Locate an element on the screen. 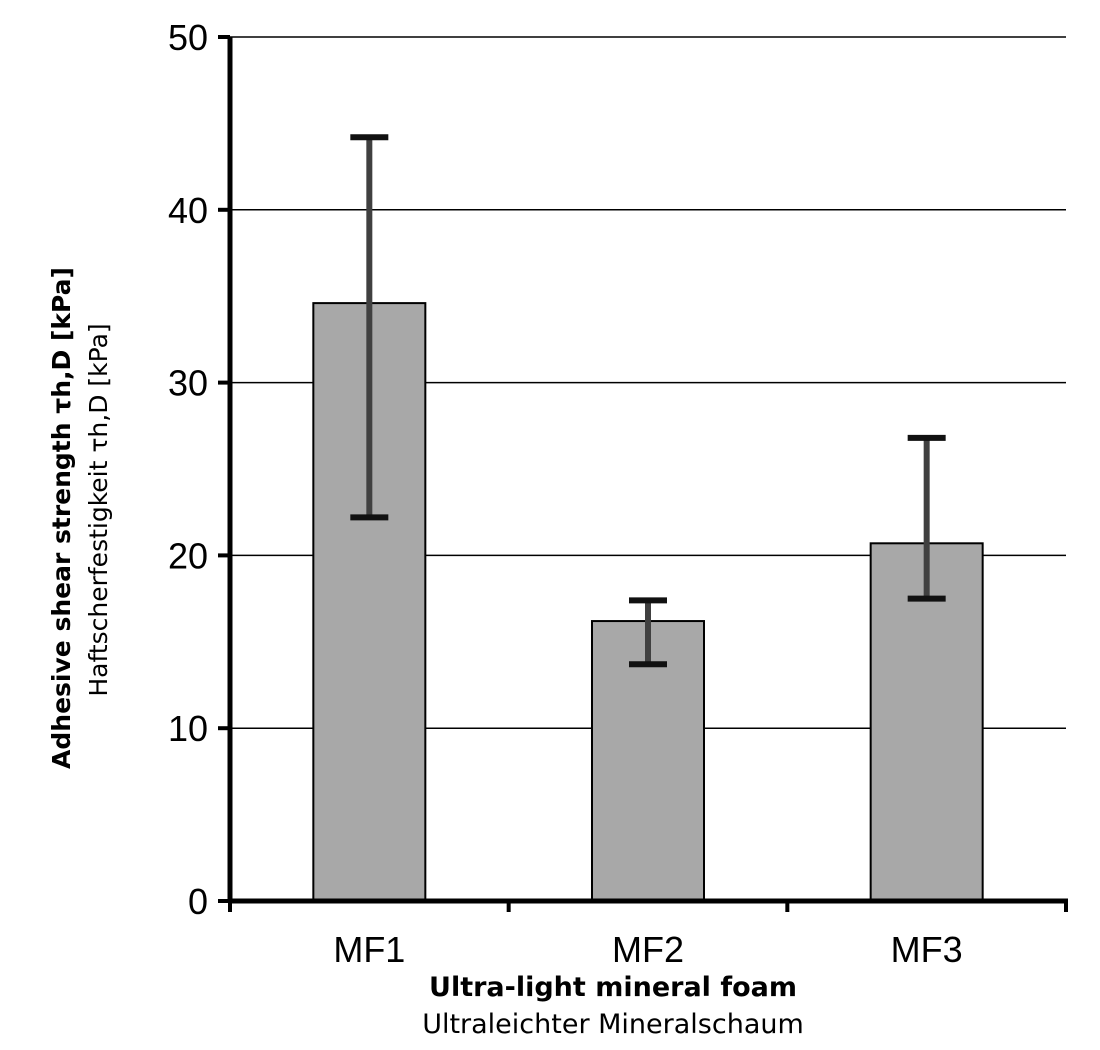 The height and width of the screenshot is (1050, 1100). y-tick-label-20: 20 is located at coordinates (188, 555).